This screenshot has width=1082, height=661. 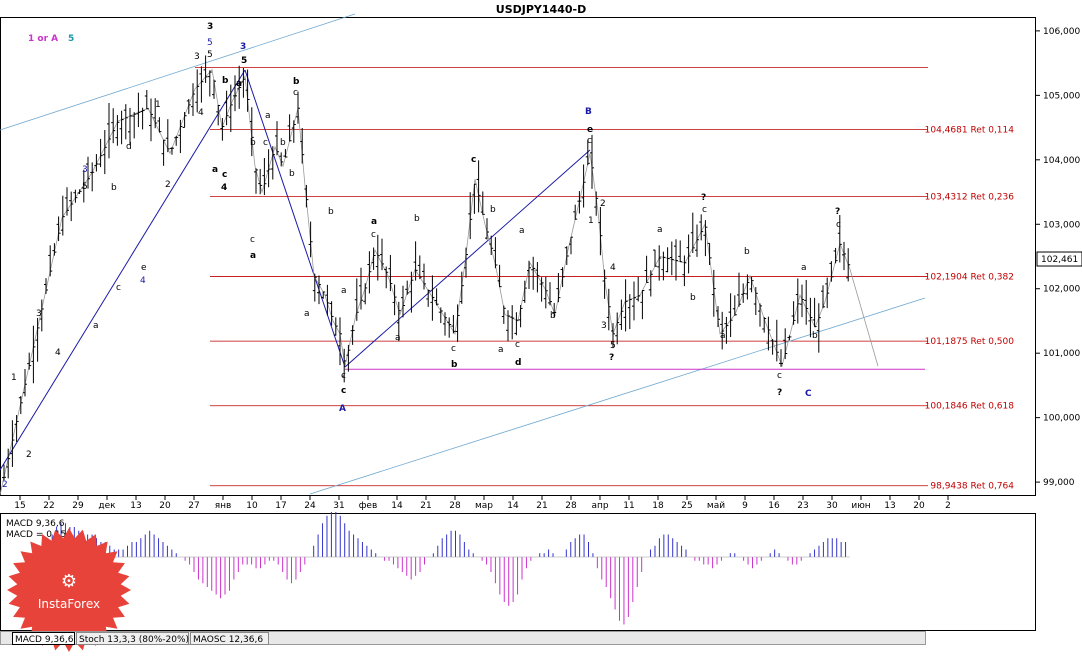 I want to click on y-tick-label: 99,000, so click(x=1059, y=483).